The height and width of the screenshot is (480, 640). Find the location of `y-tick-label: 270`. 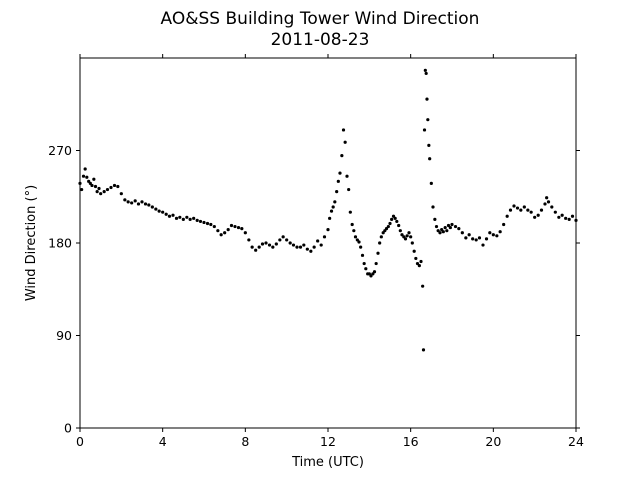

y-tick-label: 270 is located at coordinates (60, 150).